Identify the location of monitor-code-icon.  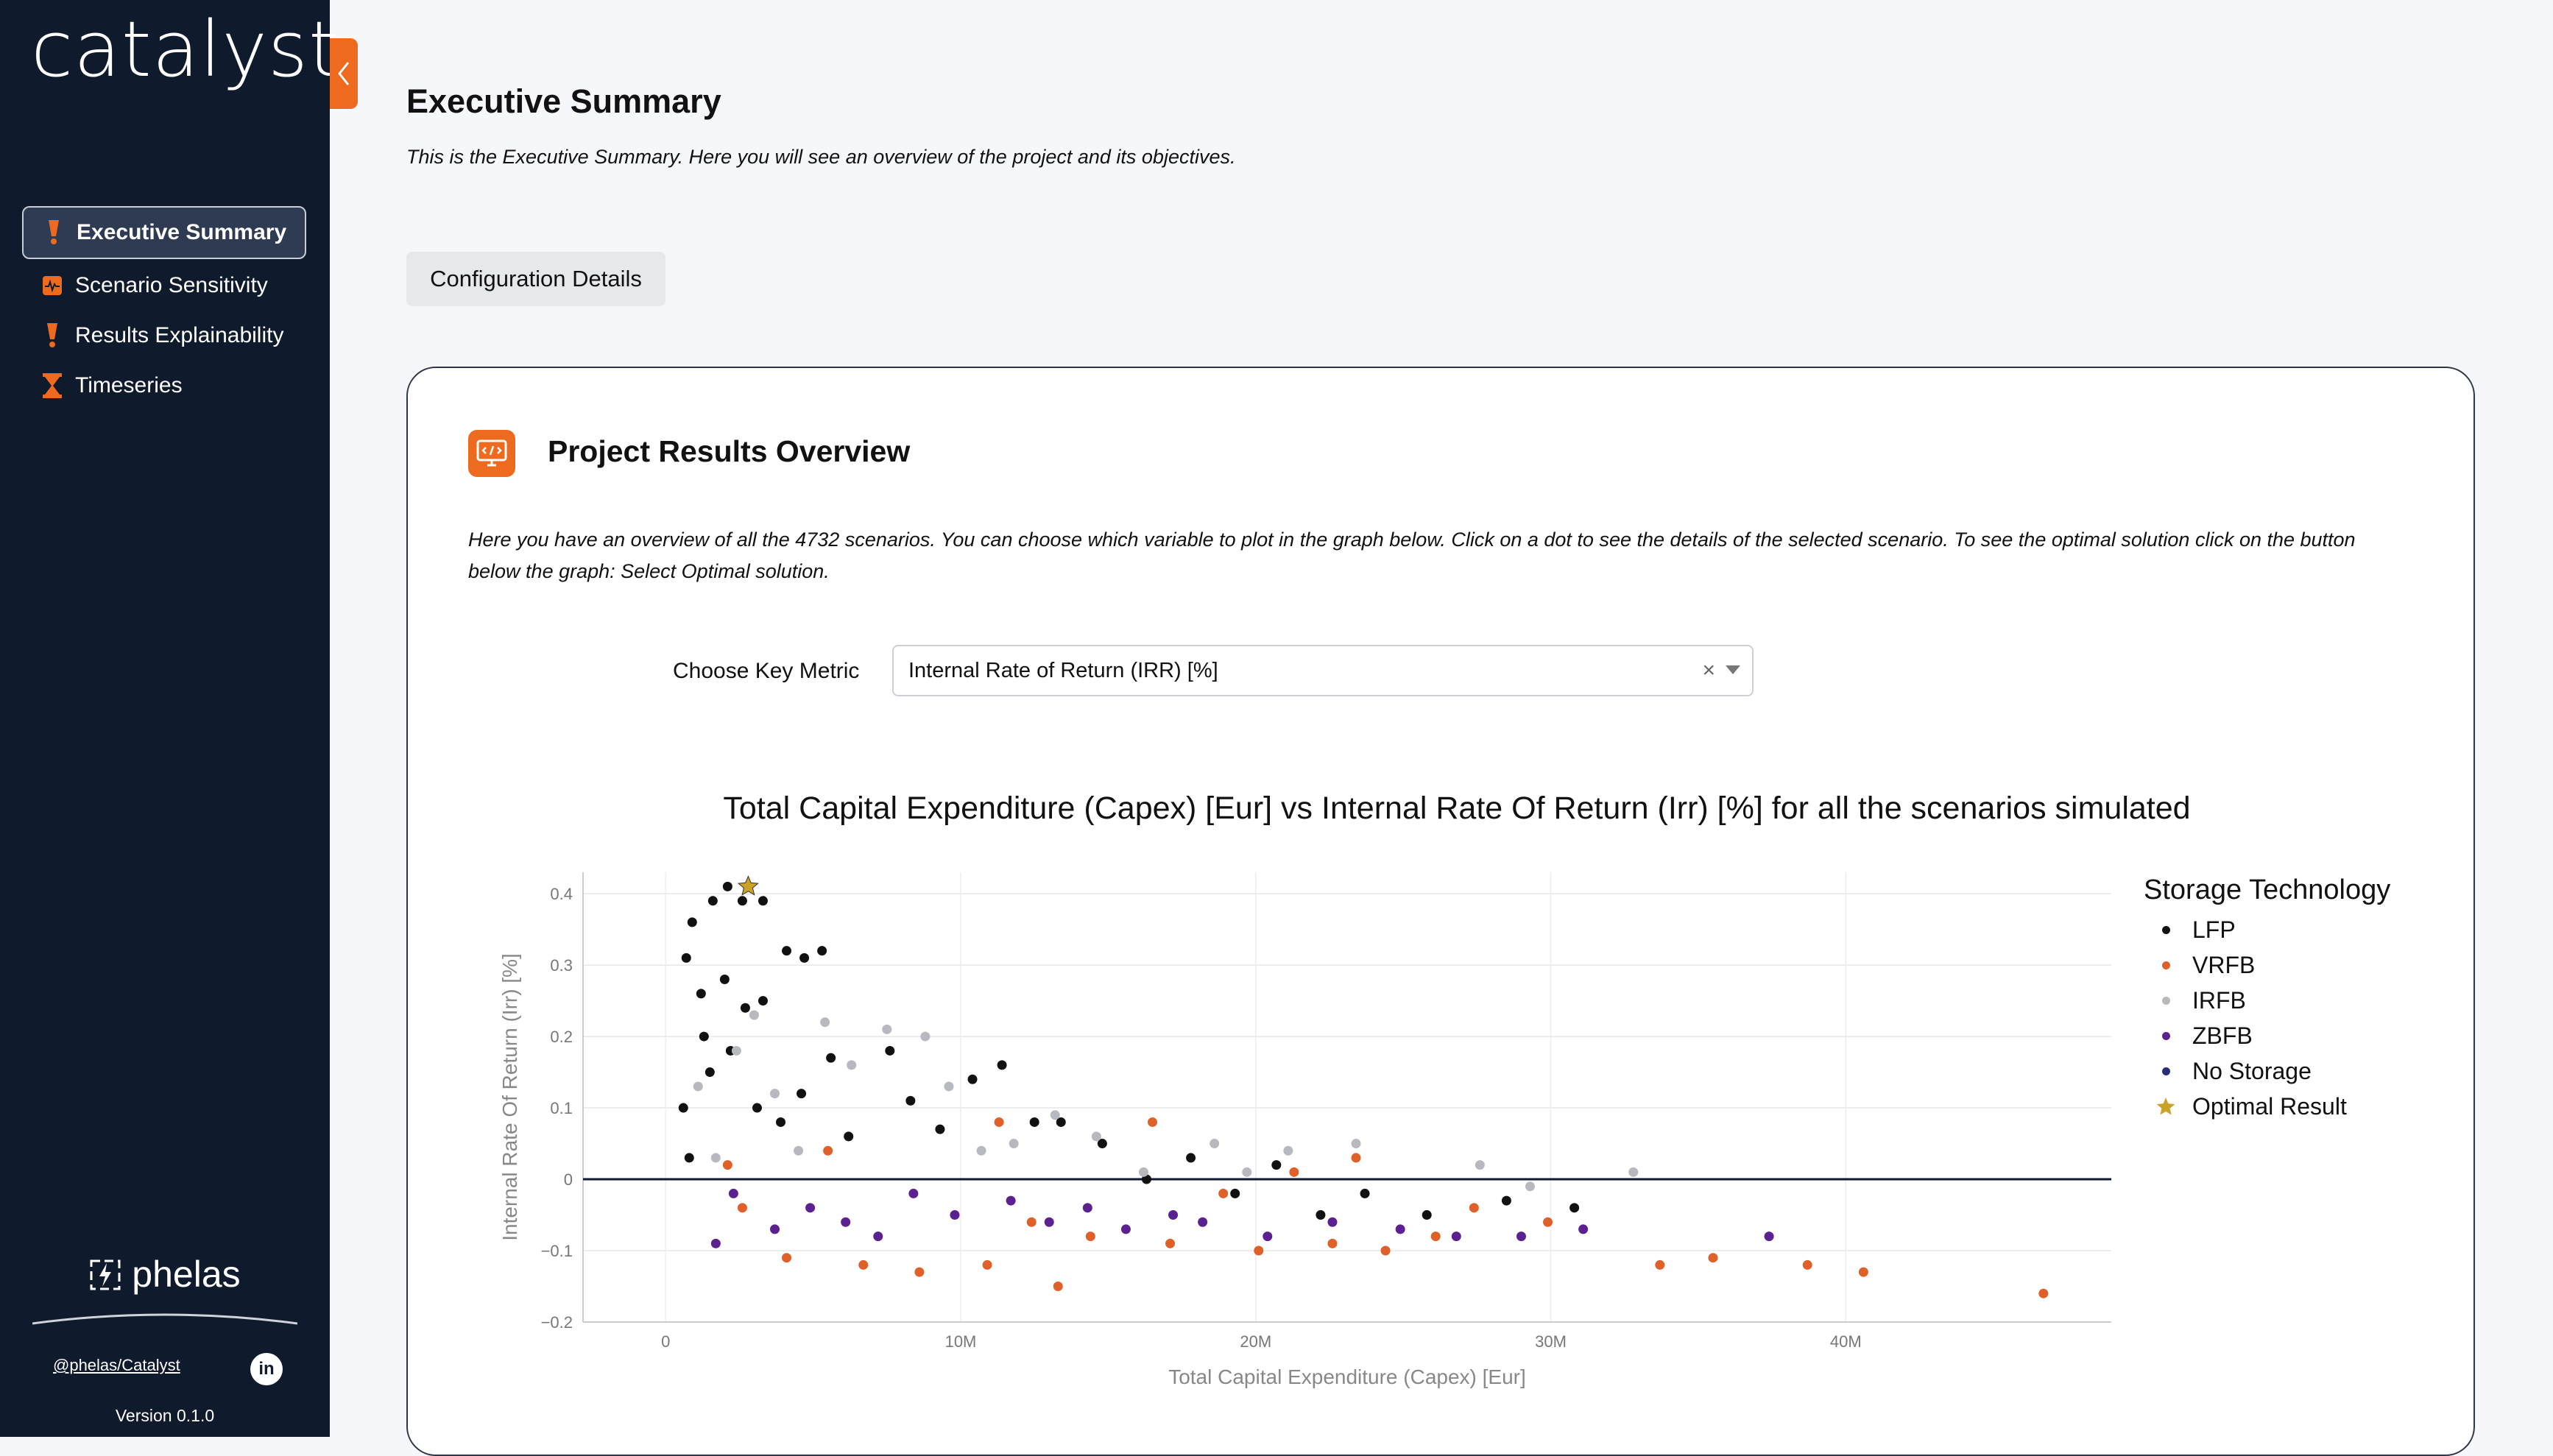
(491, 453).